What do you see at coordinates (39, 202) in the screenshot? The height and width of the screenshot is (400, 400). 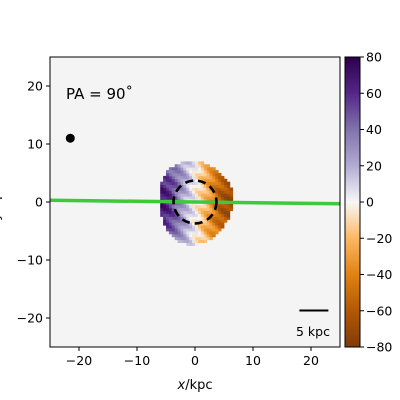 I see `y-tick-label: 0` at bounding box center [39, 202].